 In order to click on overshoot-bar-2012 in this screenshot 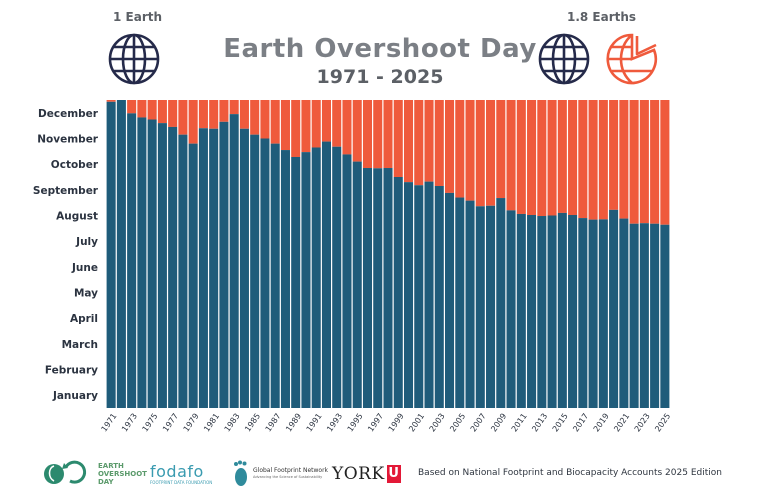, I will do `click(532, 157)`.